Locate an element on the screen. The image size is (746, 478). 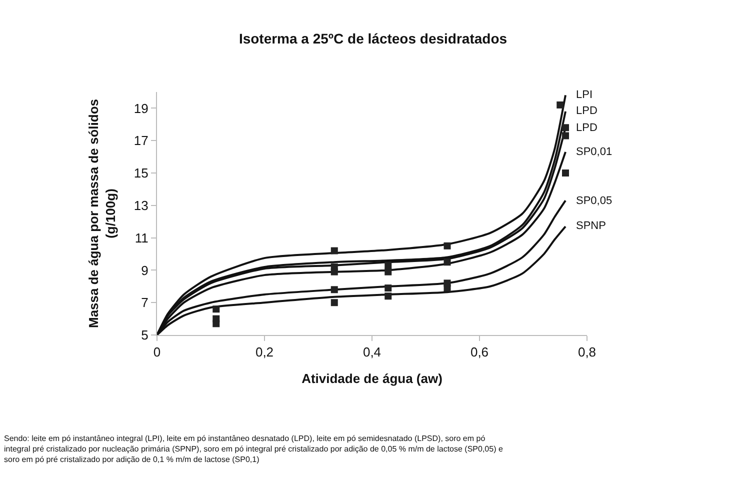
x-tick-label: 0 is located at coordinates (157, 352).